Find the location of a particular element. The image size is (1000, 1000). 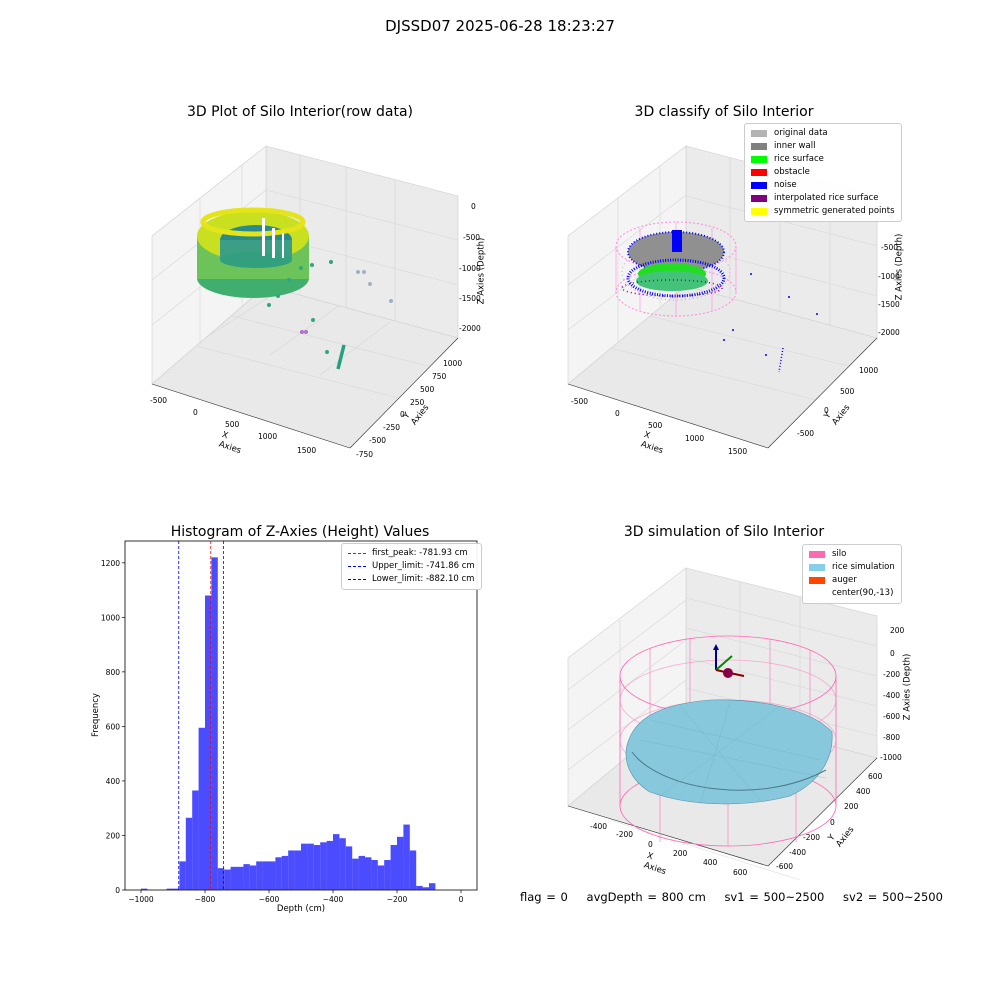

raw-ztick: -1000 is located at coordinates (470, 268).